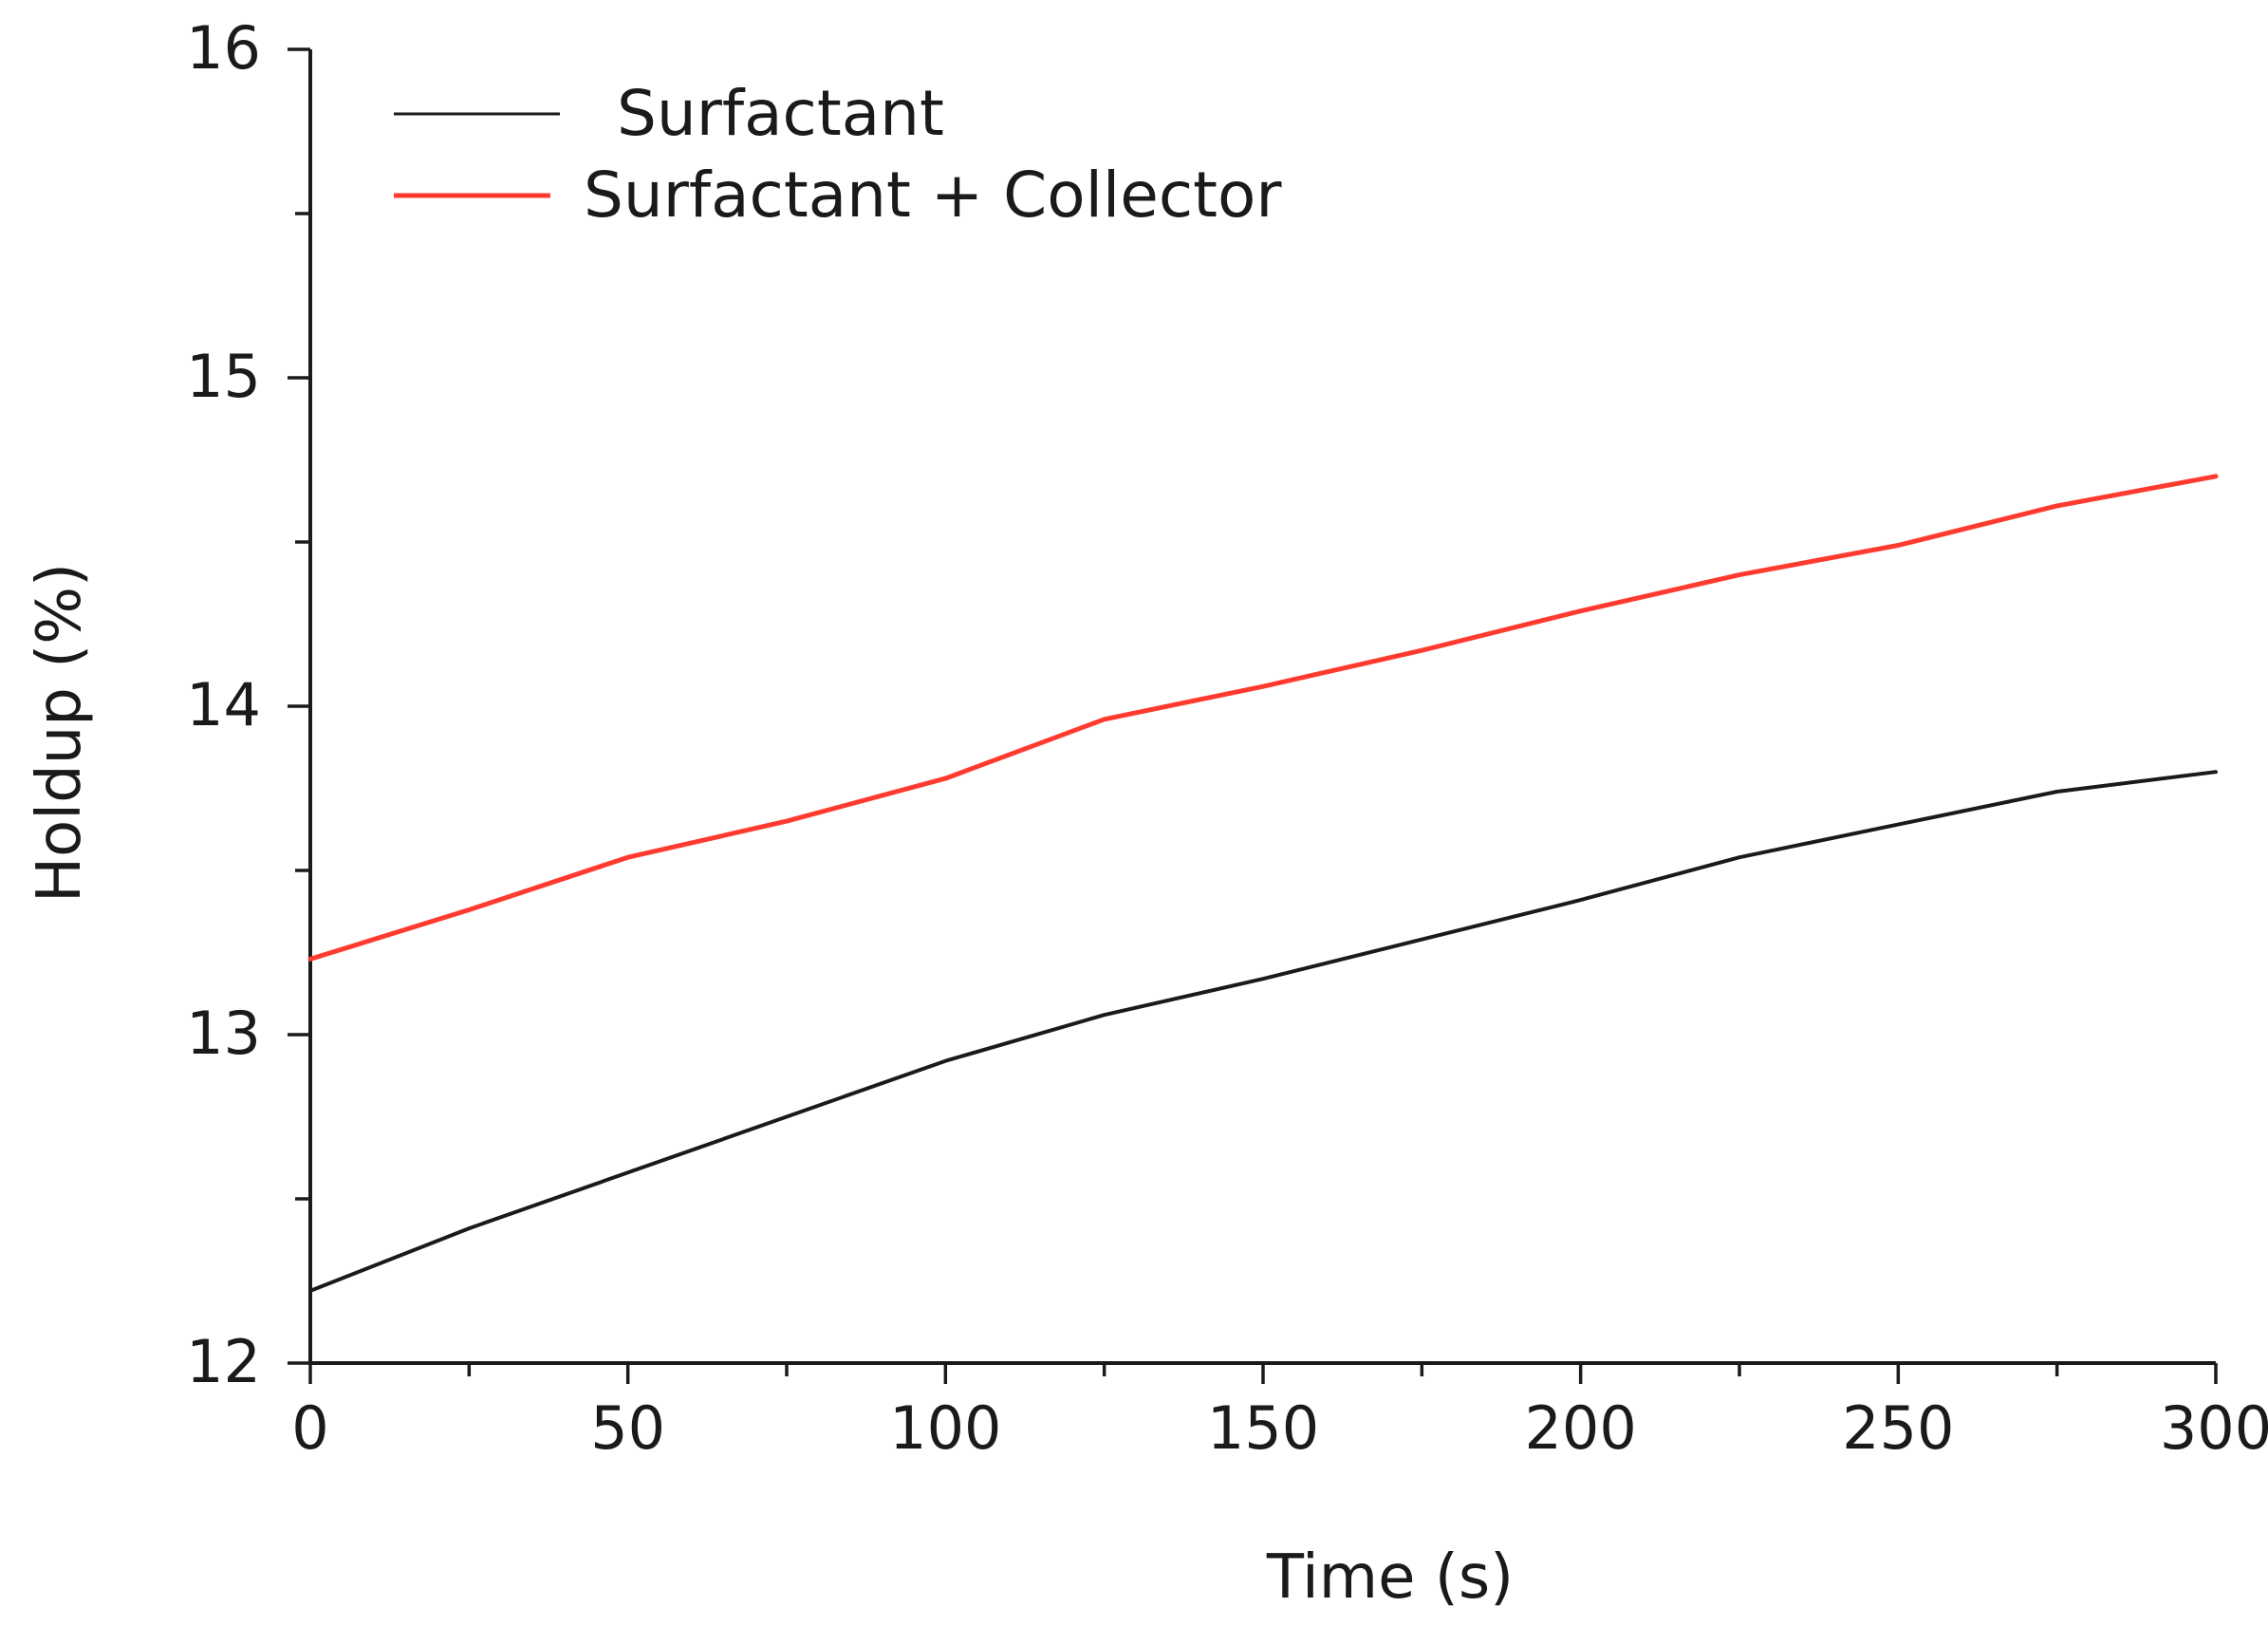 The height and width of the screenshot is (1626, 2268). Describe the element at coordinates (838, 155) in the screenshot. I see `legend: Surfactant Surfactant + Collector` at that location.